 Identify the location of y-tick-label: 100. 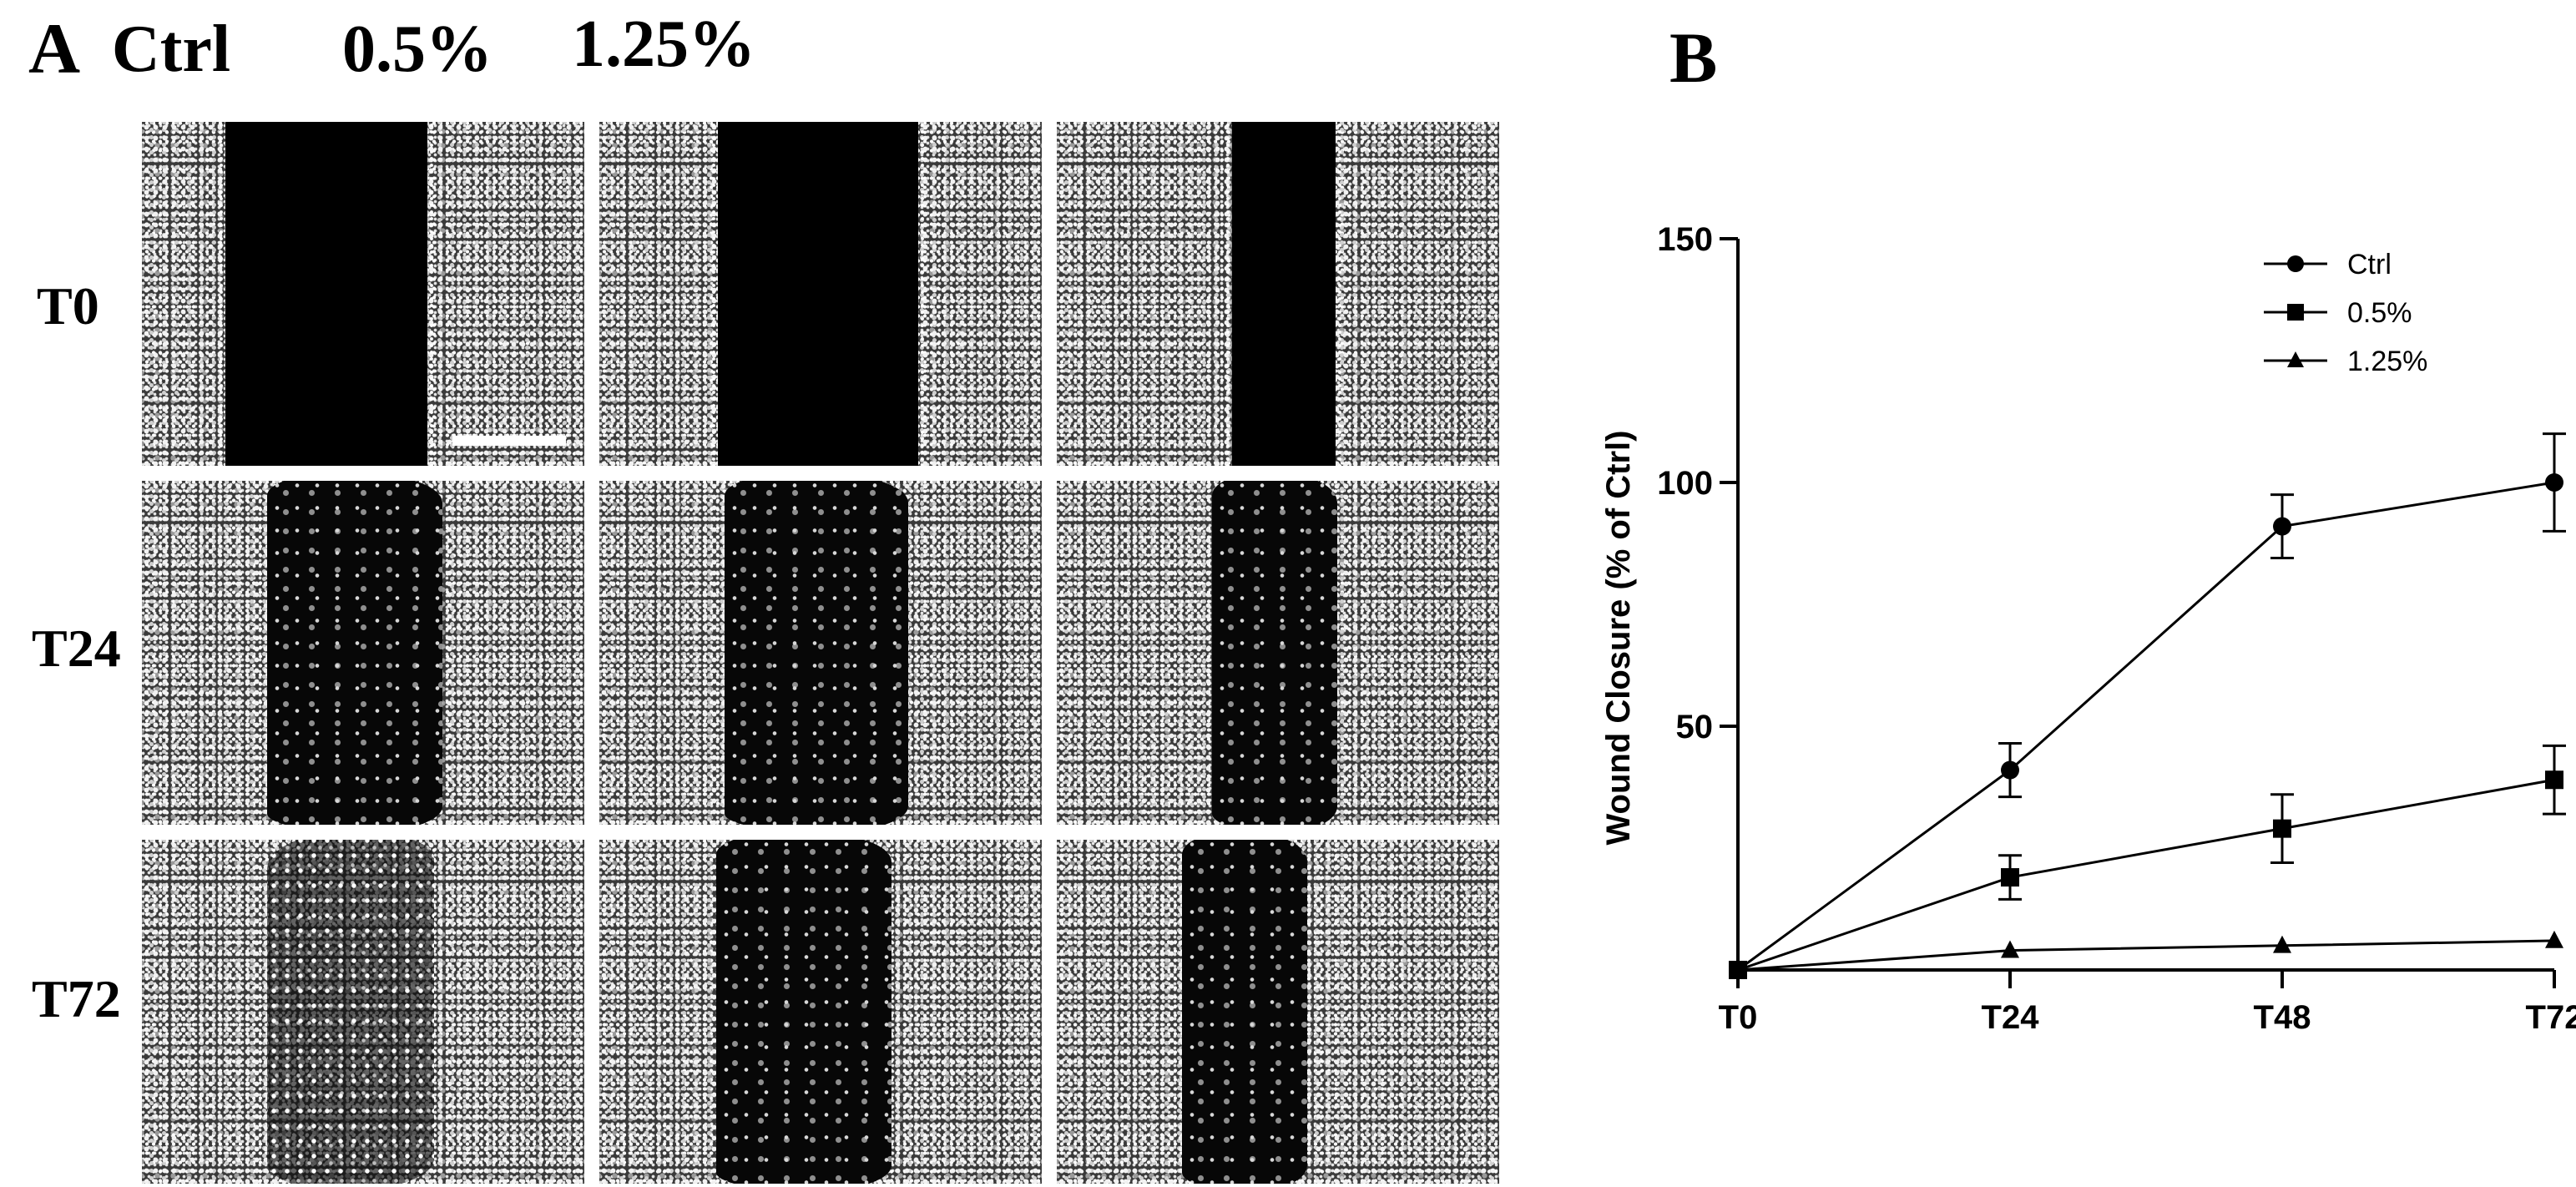
(1685, 483).